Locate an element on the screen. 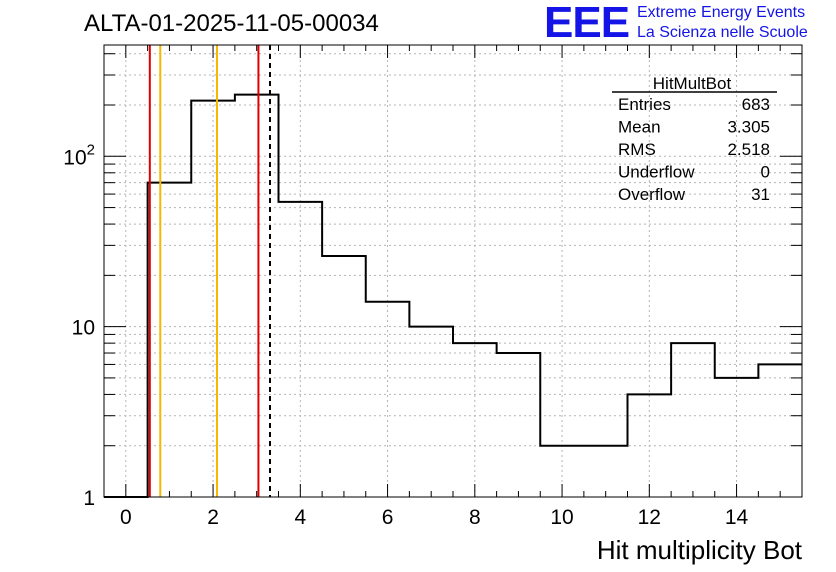 This screenshot has width=836, height=572. stats-value: 0 is located at coordinates (765, 172).